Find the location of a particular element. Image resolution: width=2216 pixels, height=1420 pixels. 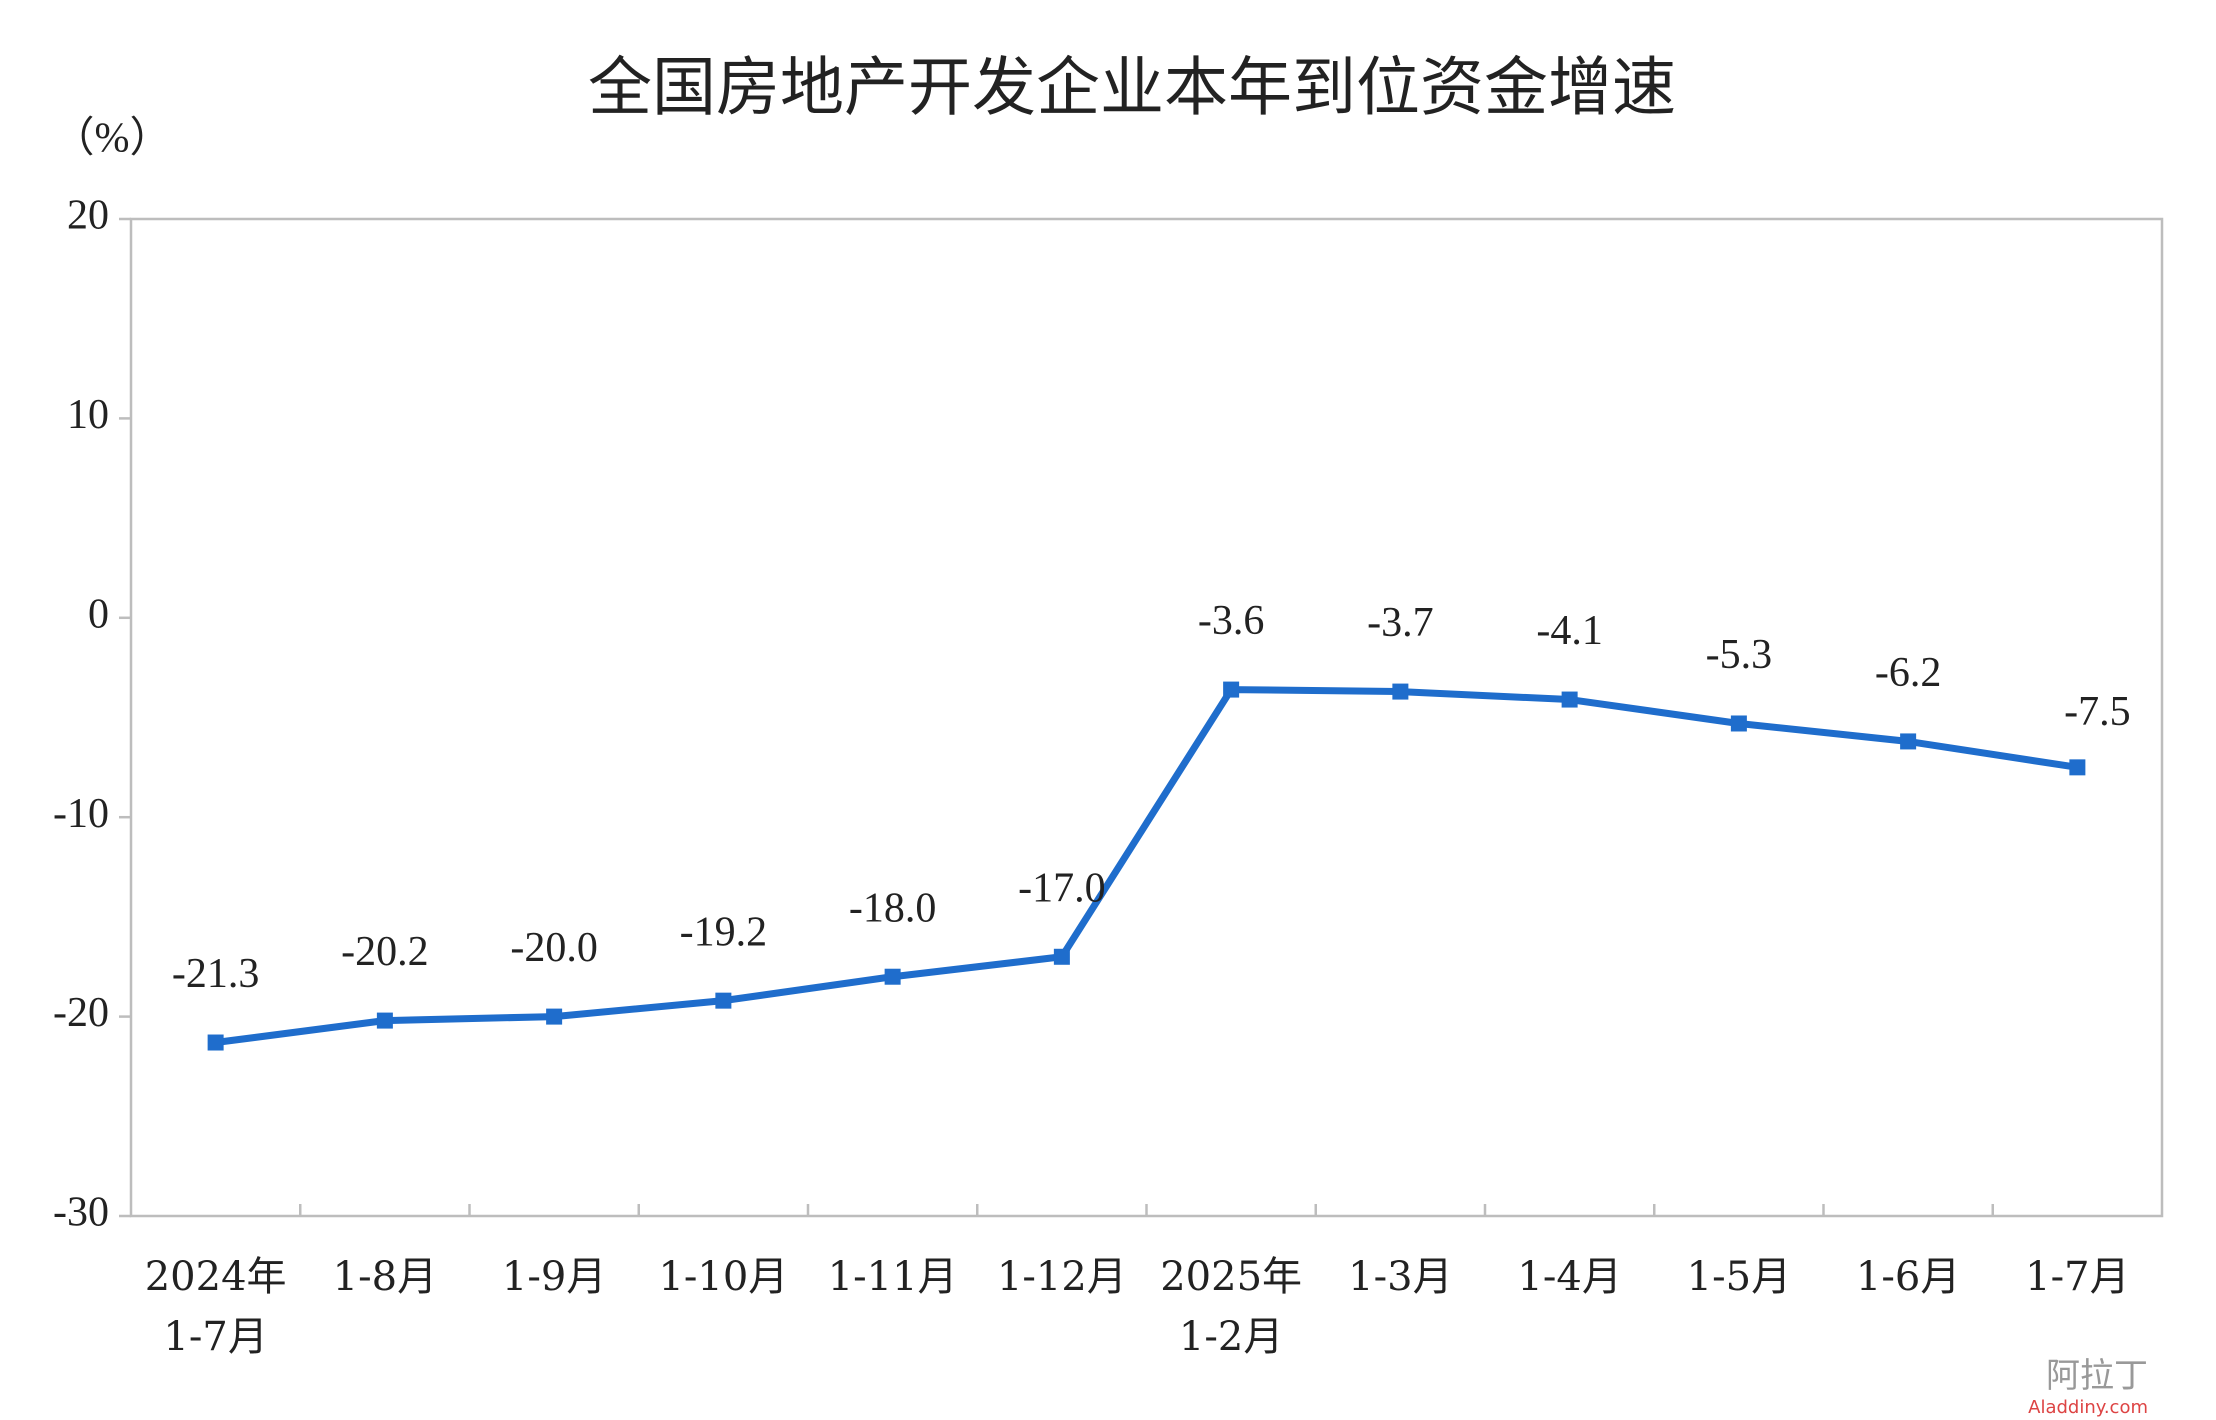

data-label: -20.2 is located at coordinates (385, 952).